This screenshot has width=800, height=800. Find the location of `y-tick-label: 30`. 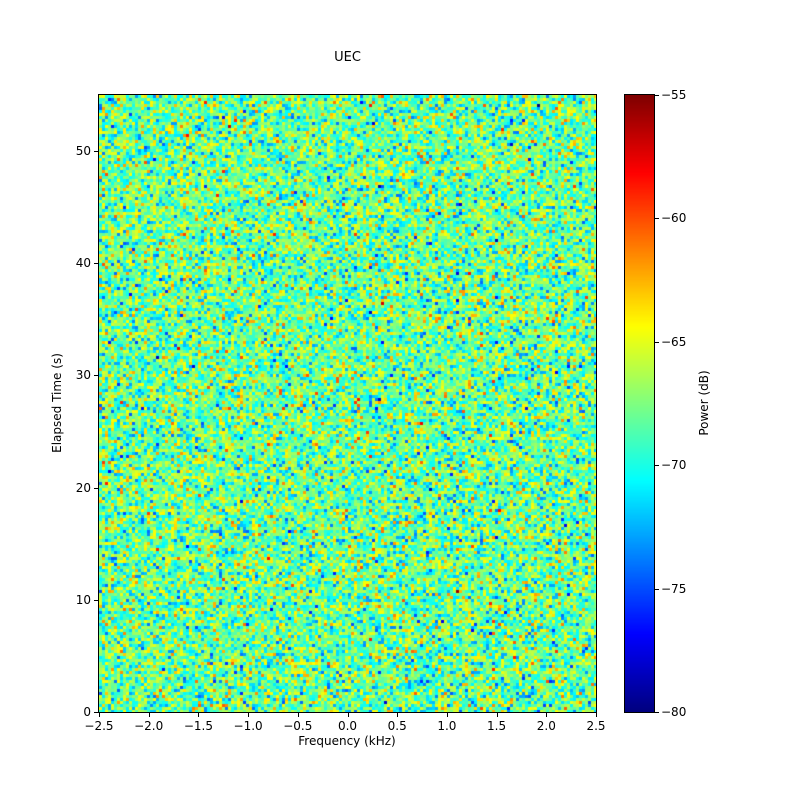

y-tick-label: 30 is located at coordinates (83, 375).